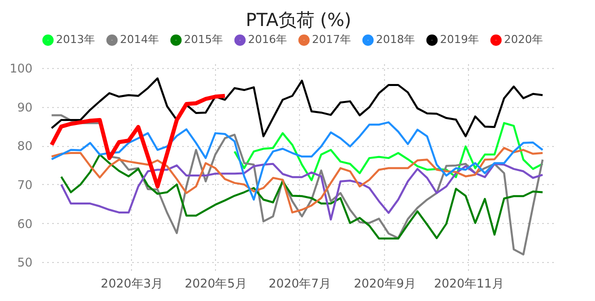 The height and width of the screenshot is (301, 595). I want to click on x-tick-label: 2020年7月, so click(299, 283).